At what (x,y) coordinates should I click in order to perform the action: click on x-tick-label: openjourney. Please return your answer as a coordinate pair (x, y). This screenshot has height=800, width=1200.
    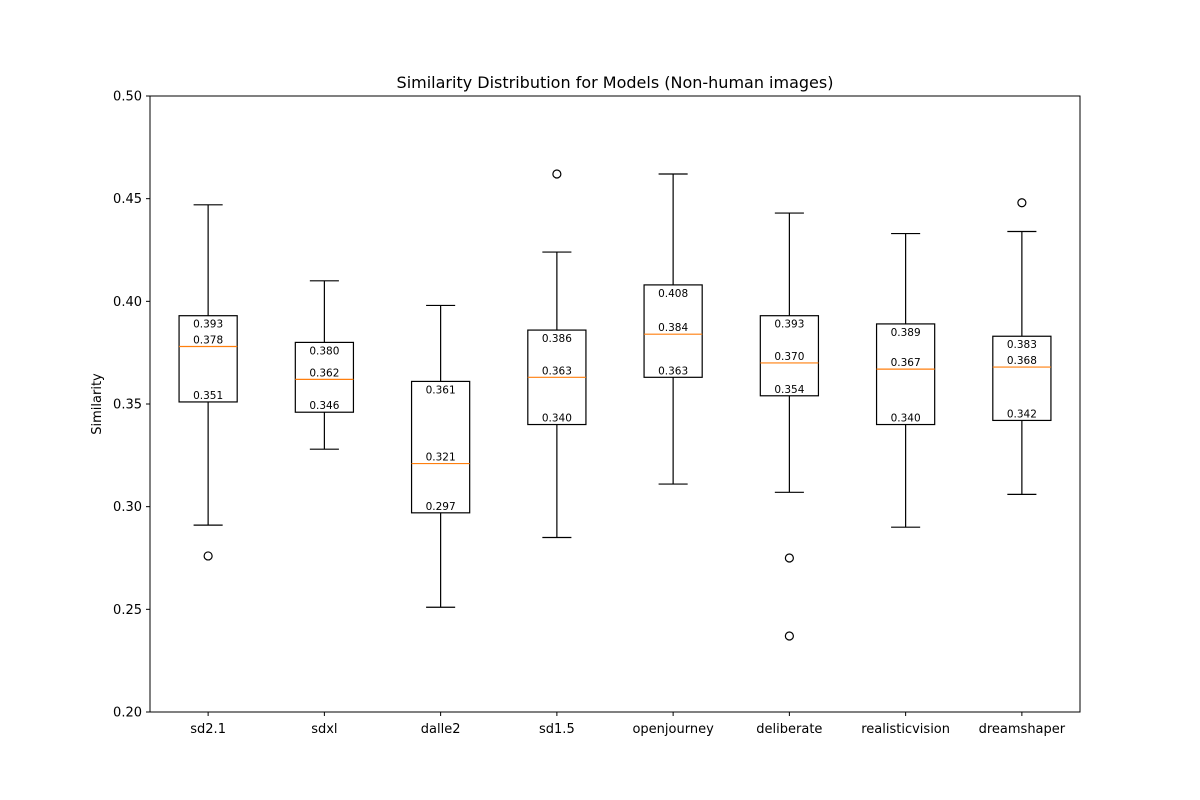
    Looking at the image, I should click on (673, 729).